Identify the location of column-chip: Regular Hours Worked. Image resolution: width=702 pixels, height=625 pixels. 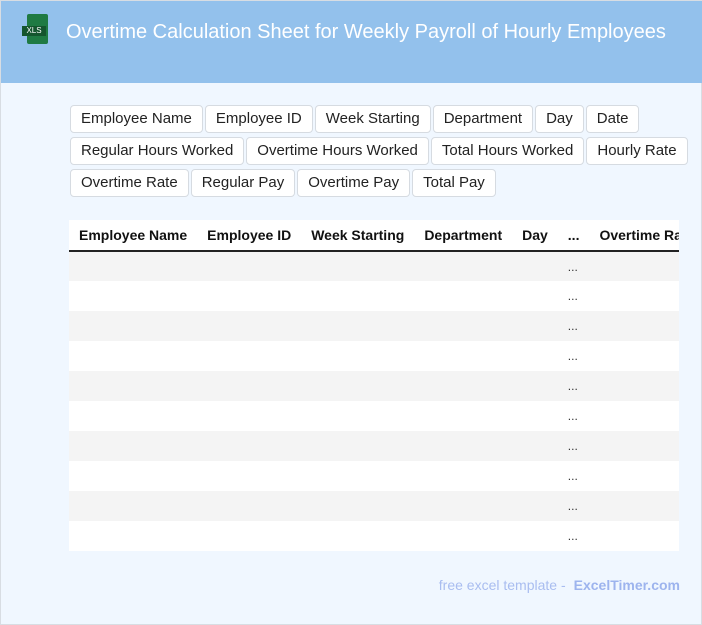
(157, 151).